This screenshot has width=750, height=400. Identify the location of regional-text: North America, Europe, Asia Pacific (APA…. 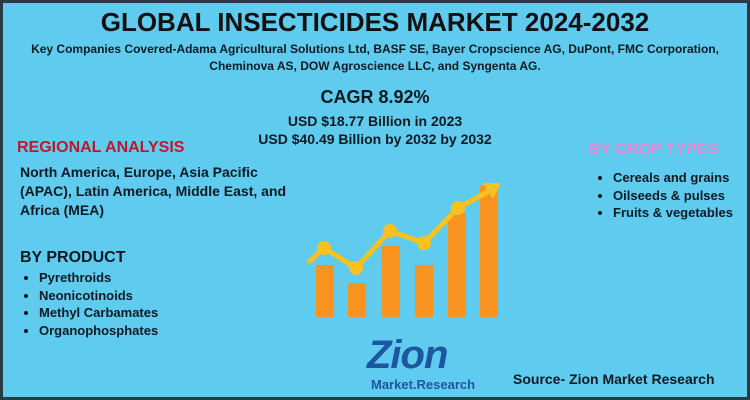
(153, 191).